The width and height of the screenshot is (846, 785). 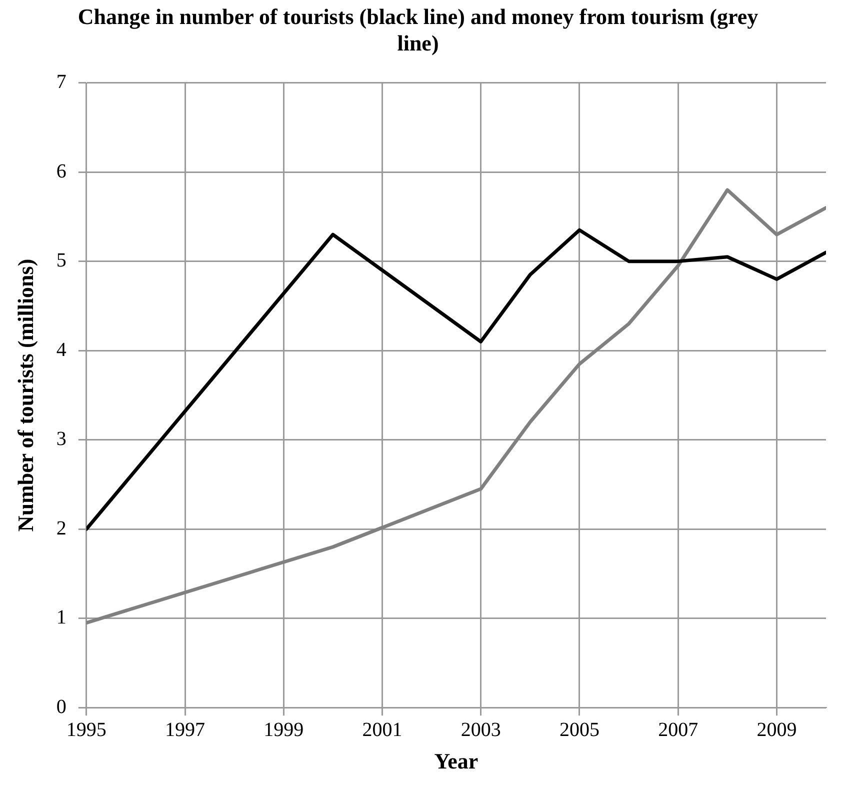 What do you see at coordinates (185, 729) in the screenshot?
I see `x-tick-label: 1997` at bounding box center [185, 729].